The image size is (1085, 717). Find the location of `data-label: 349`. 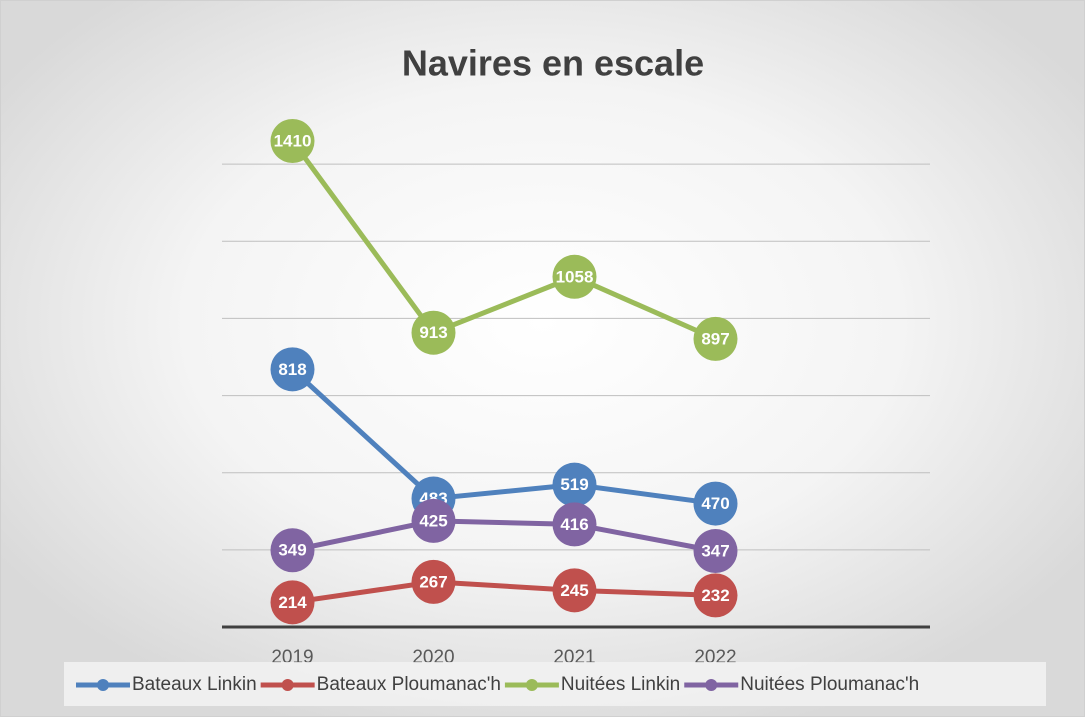

data-label: 349 is located at coordinates (292, 550).